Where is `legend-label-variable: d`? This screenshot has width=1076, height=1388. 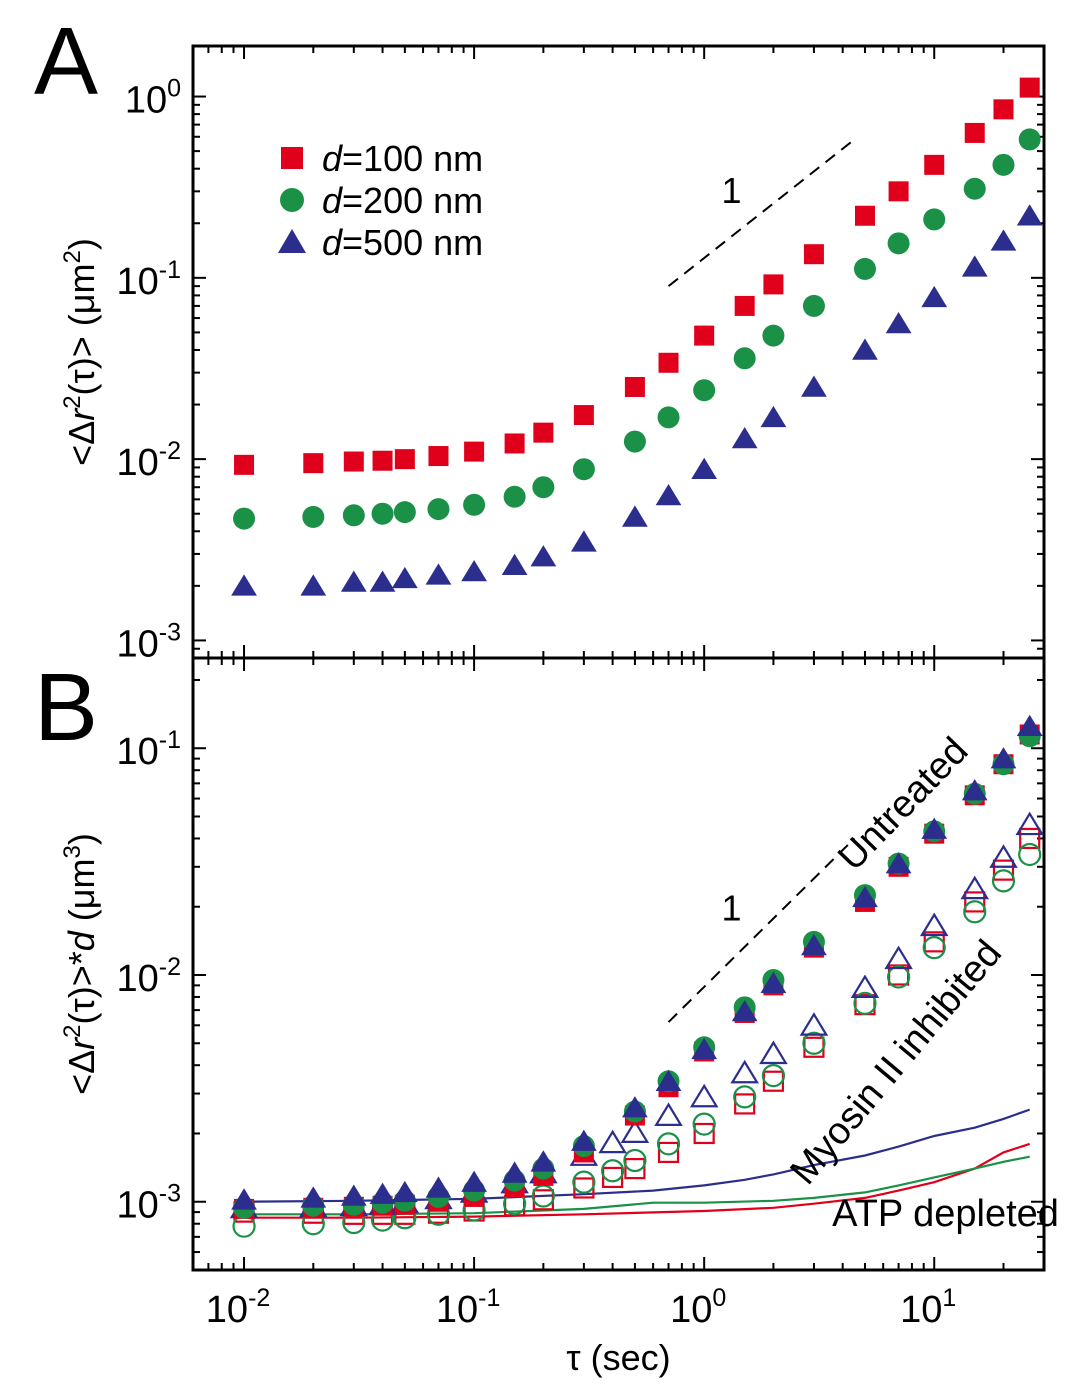 legend-label-variable: d is located at coordinates (332, 158).